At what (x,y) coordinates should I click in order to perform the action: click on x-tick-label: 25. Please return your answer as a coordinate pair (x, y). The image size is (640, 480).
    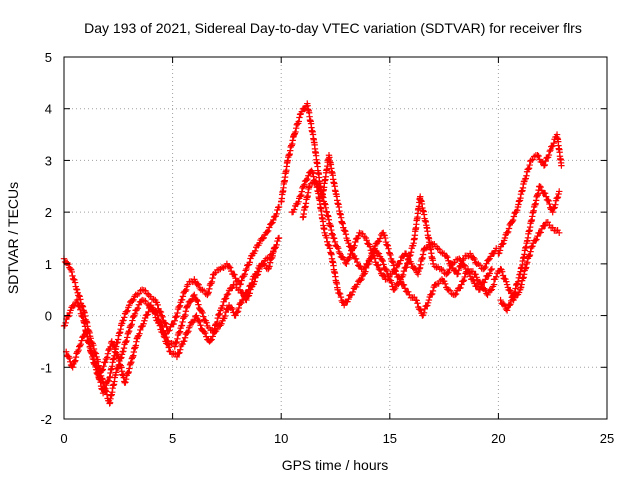
    Looking at the image, I should click on (607, 438).